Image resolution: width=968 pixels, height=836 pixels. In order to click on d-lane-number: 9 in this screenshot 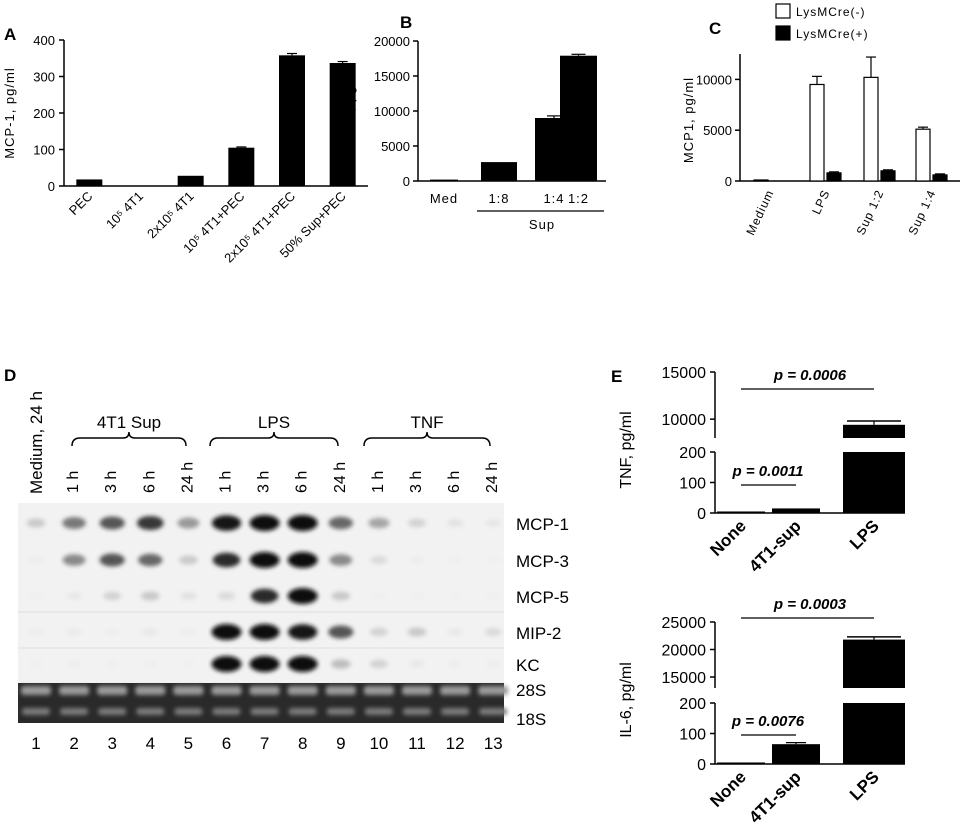, I will do `click(340, 743)`.